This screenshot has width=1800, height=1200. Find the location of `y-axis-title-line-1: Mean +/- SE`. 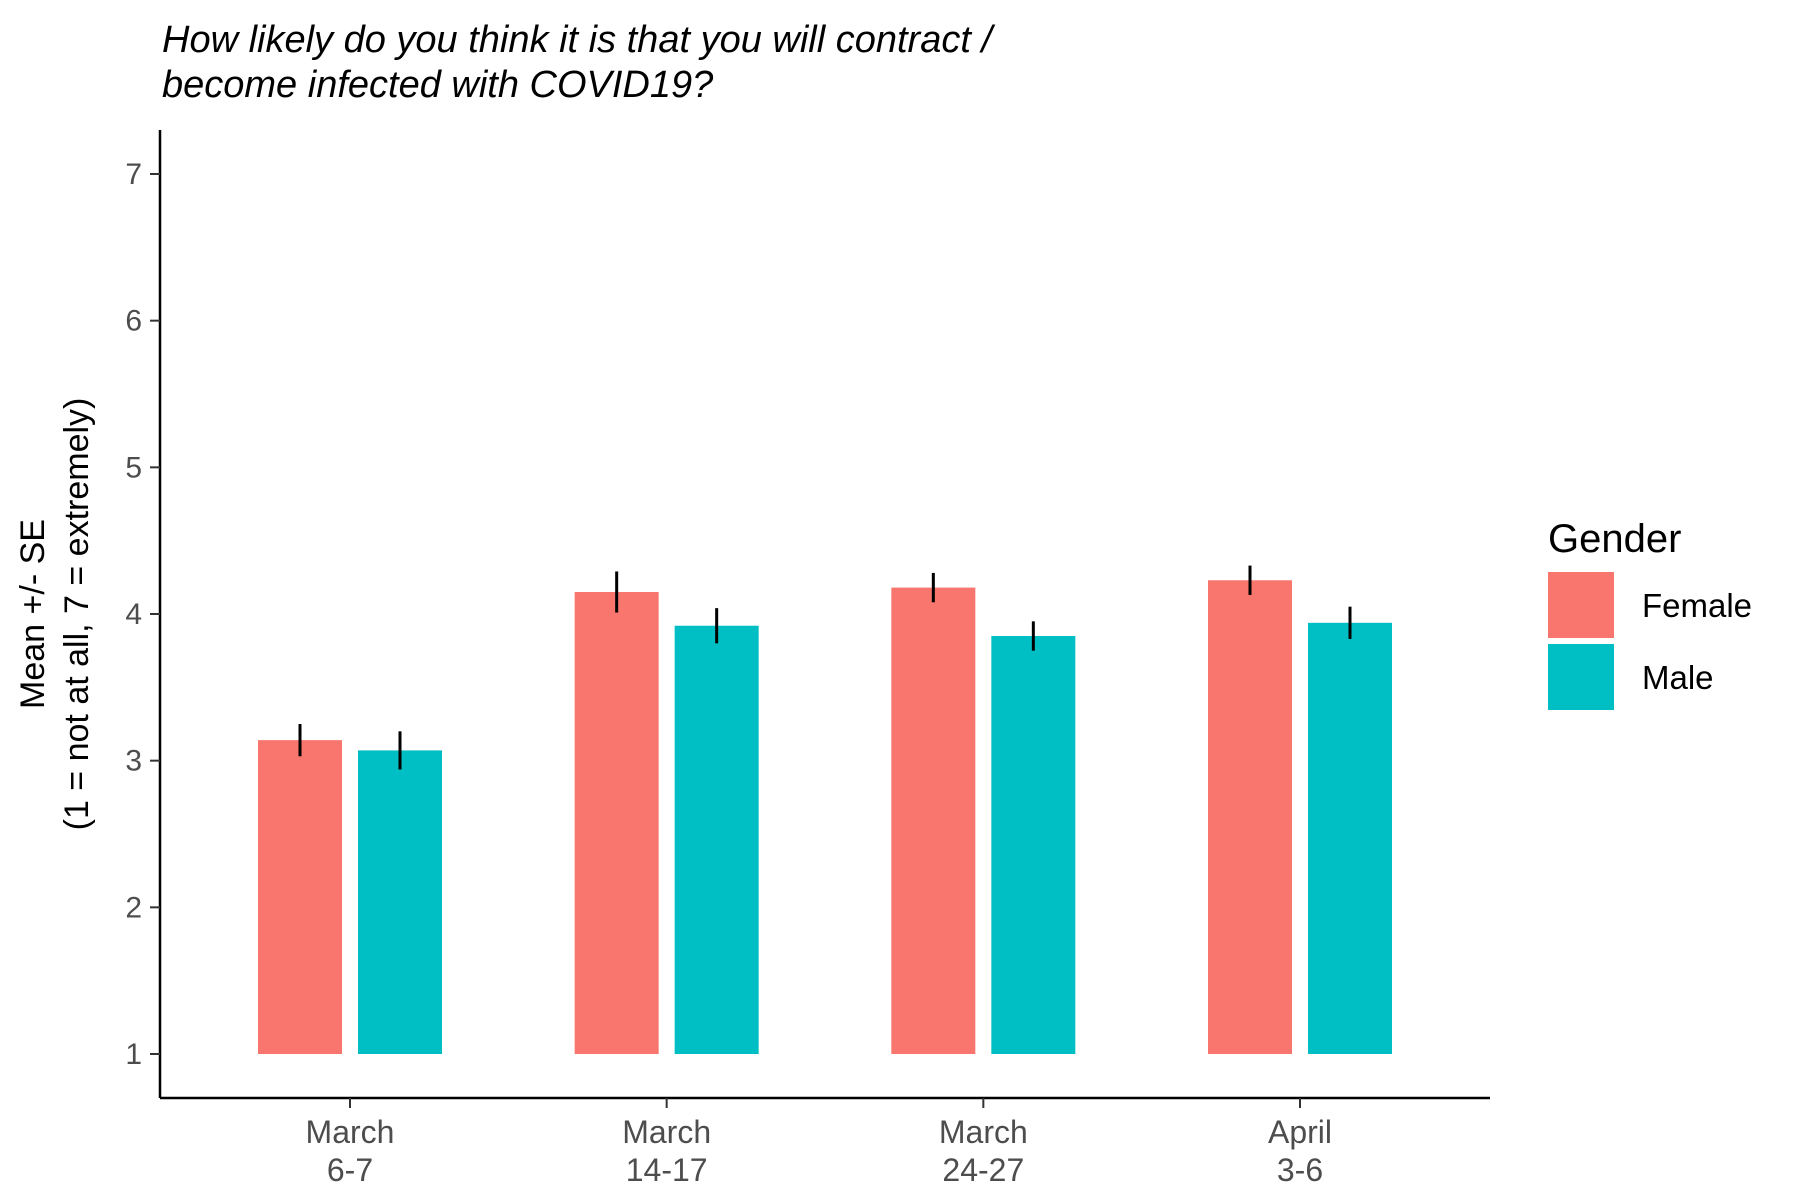

y-axis-title-line-1: Mean +/- SE is located at coordinates (33, 614).